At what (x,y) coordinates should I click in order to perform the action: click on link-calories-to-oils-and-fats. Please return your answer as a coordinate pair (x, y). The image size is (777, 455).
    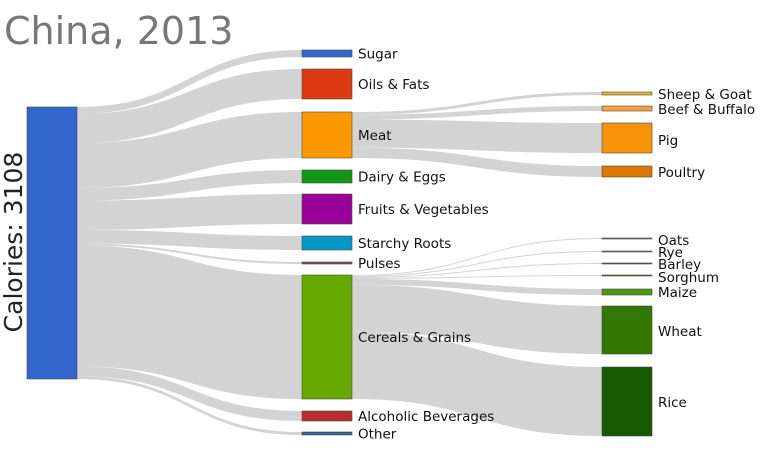
    Looking at the image, I should click on (189, 106).